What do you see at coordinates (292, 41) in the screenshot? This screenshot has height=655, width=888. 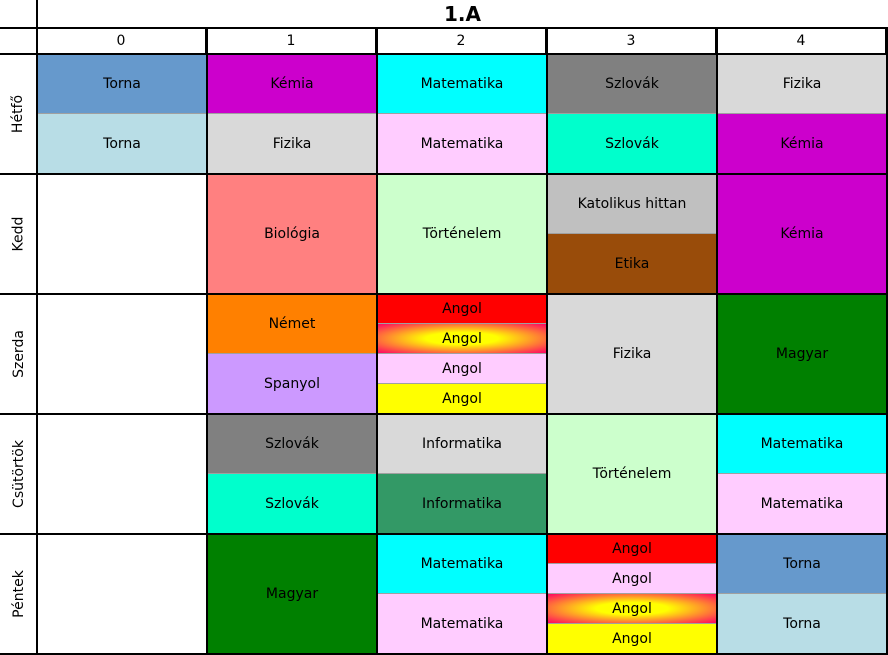 I see `column-header: 1` at bounding box center [292, 41].